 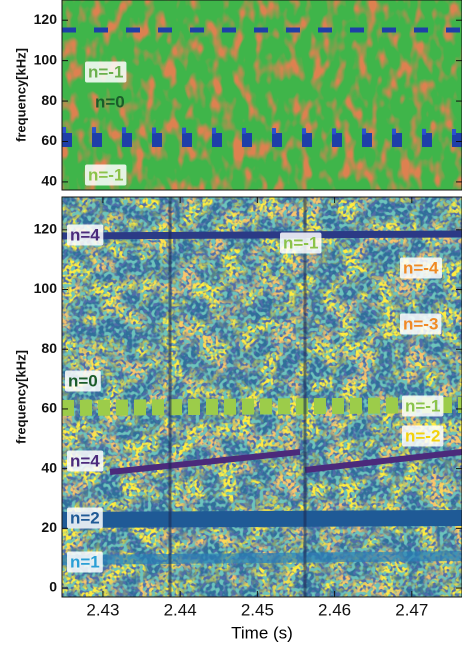 I want to click on annotation: n=2, so click(x=85, y=518).